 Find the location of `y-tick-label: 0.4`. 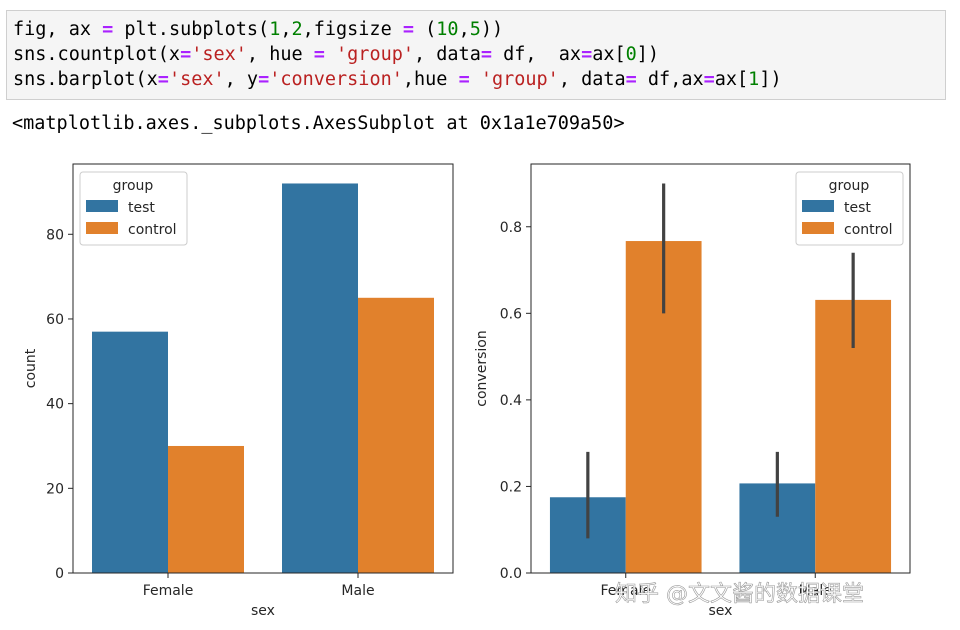

y-tick-label: 0.4 is located at coordinates (511, 401).